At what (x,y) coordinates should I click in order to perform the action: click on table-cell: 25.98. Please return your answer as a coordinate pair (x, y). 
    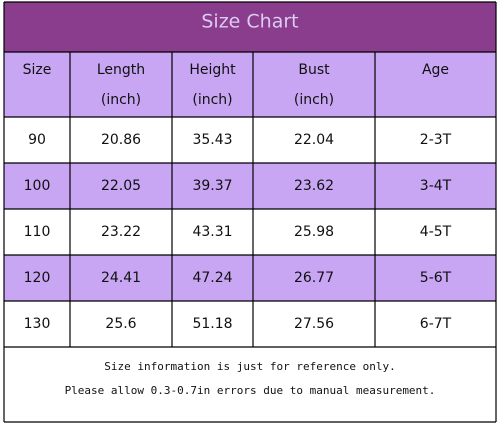
    Looking at the image, I should click on (314, 232).